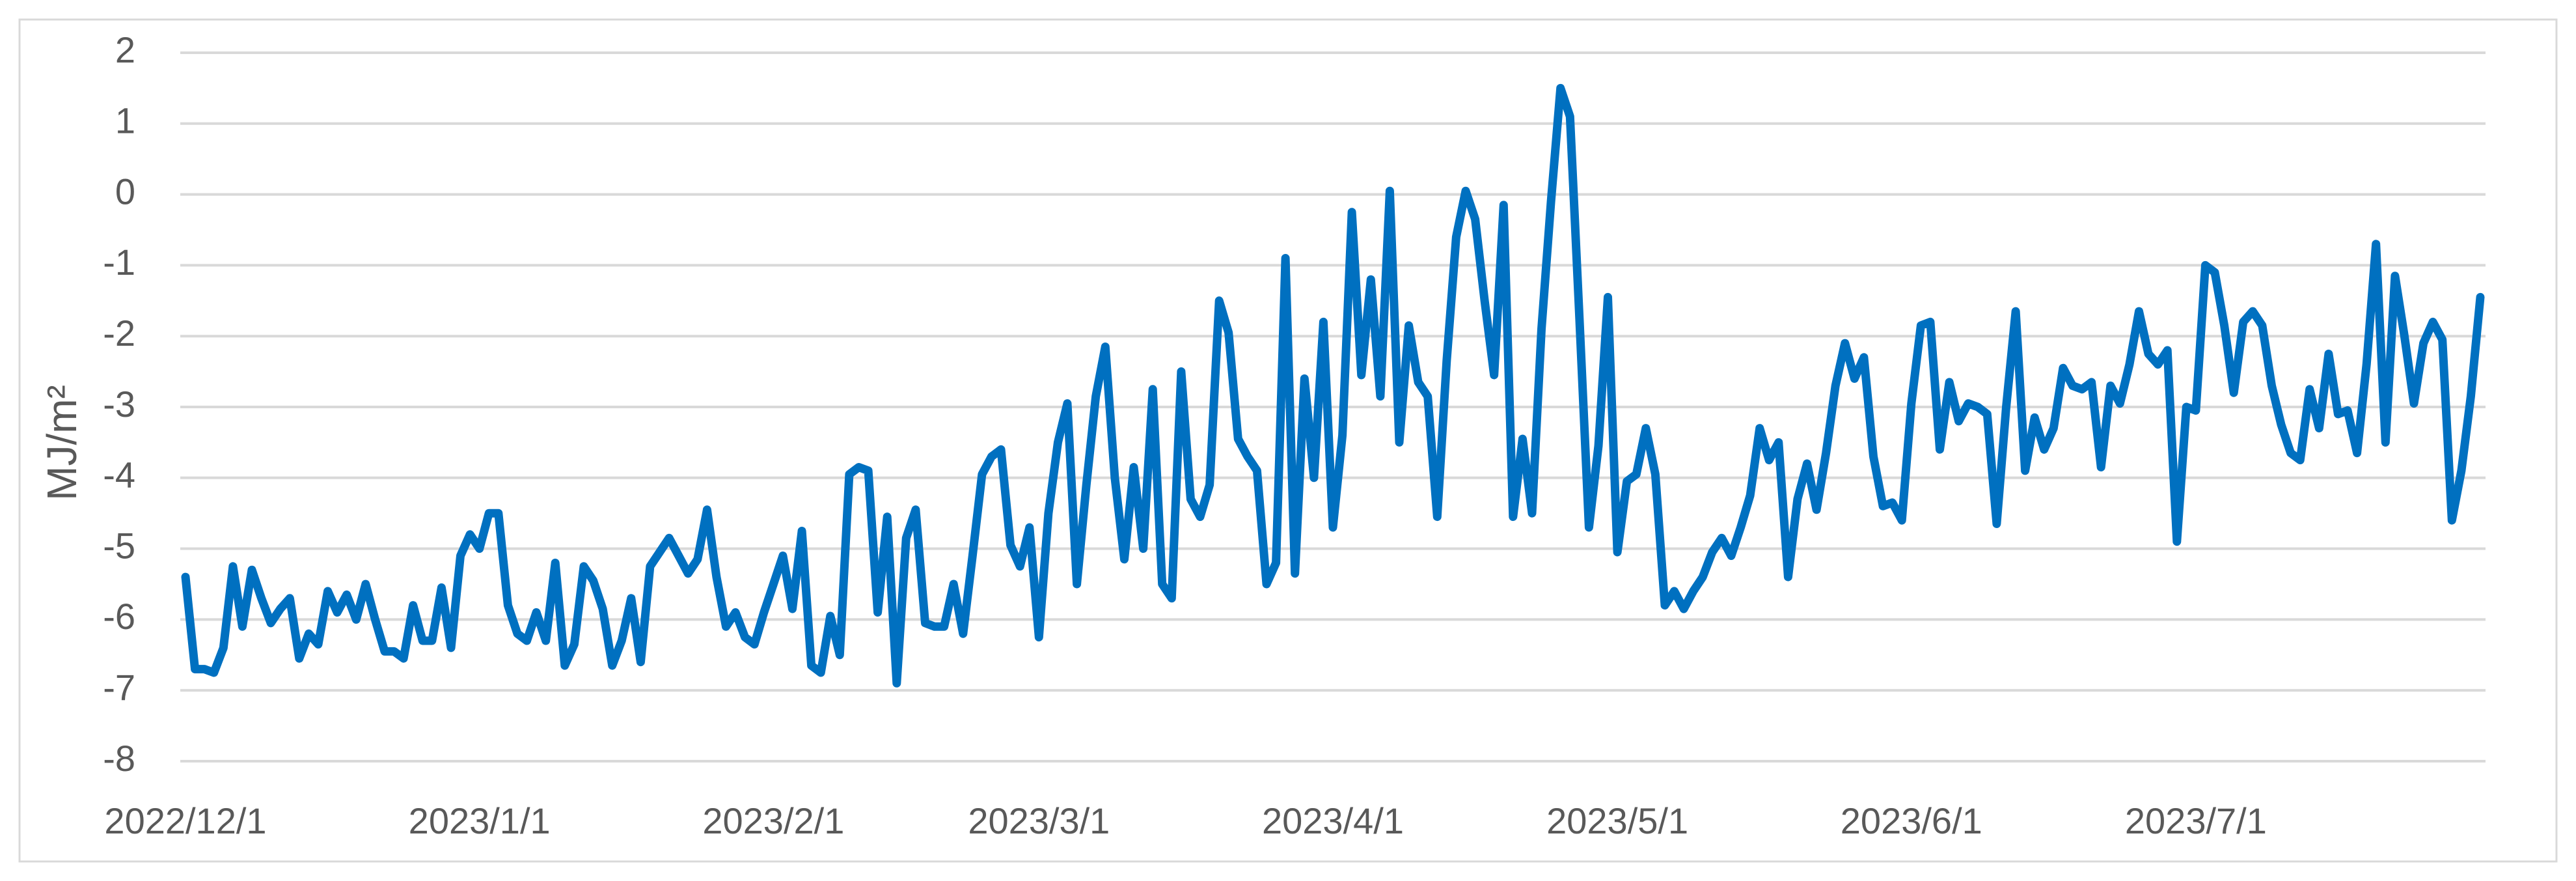 This screenshot has width=2576, height=881. Describe the element at coordinates (480, 820) in the screenshot. I see `x-tick-label: 2023/1/1` at that location.